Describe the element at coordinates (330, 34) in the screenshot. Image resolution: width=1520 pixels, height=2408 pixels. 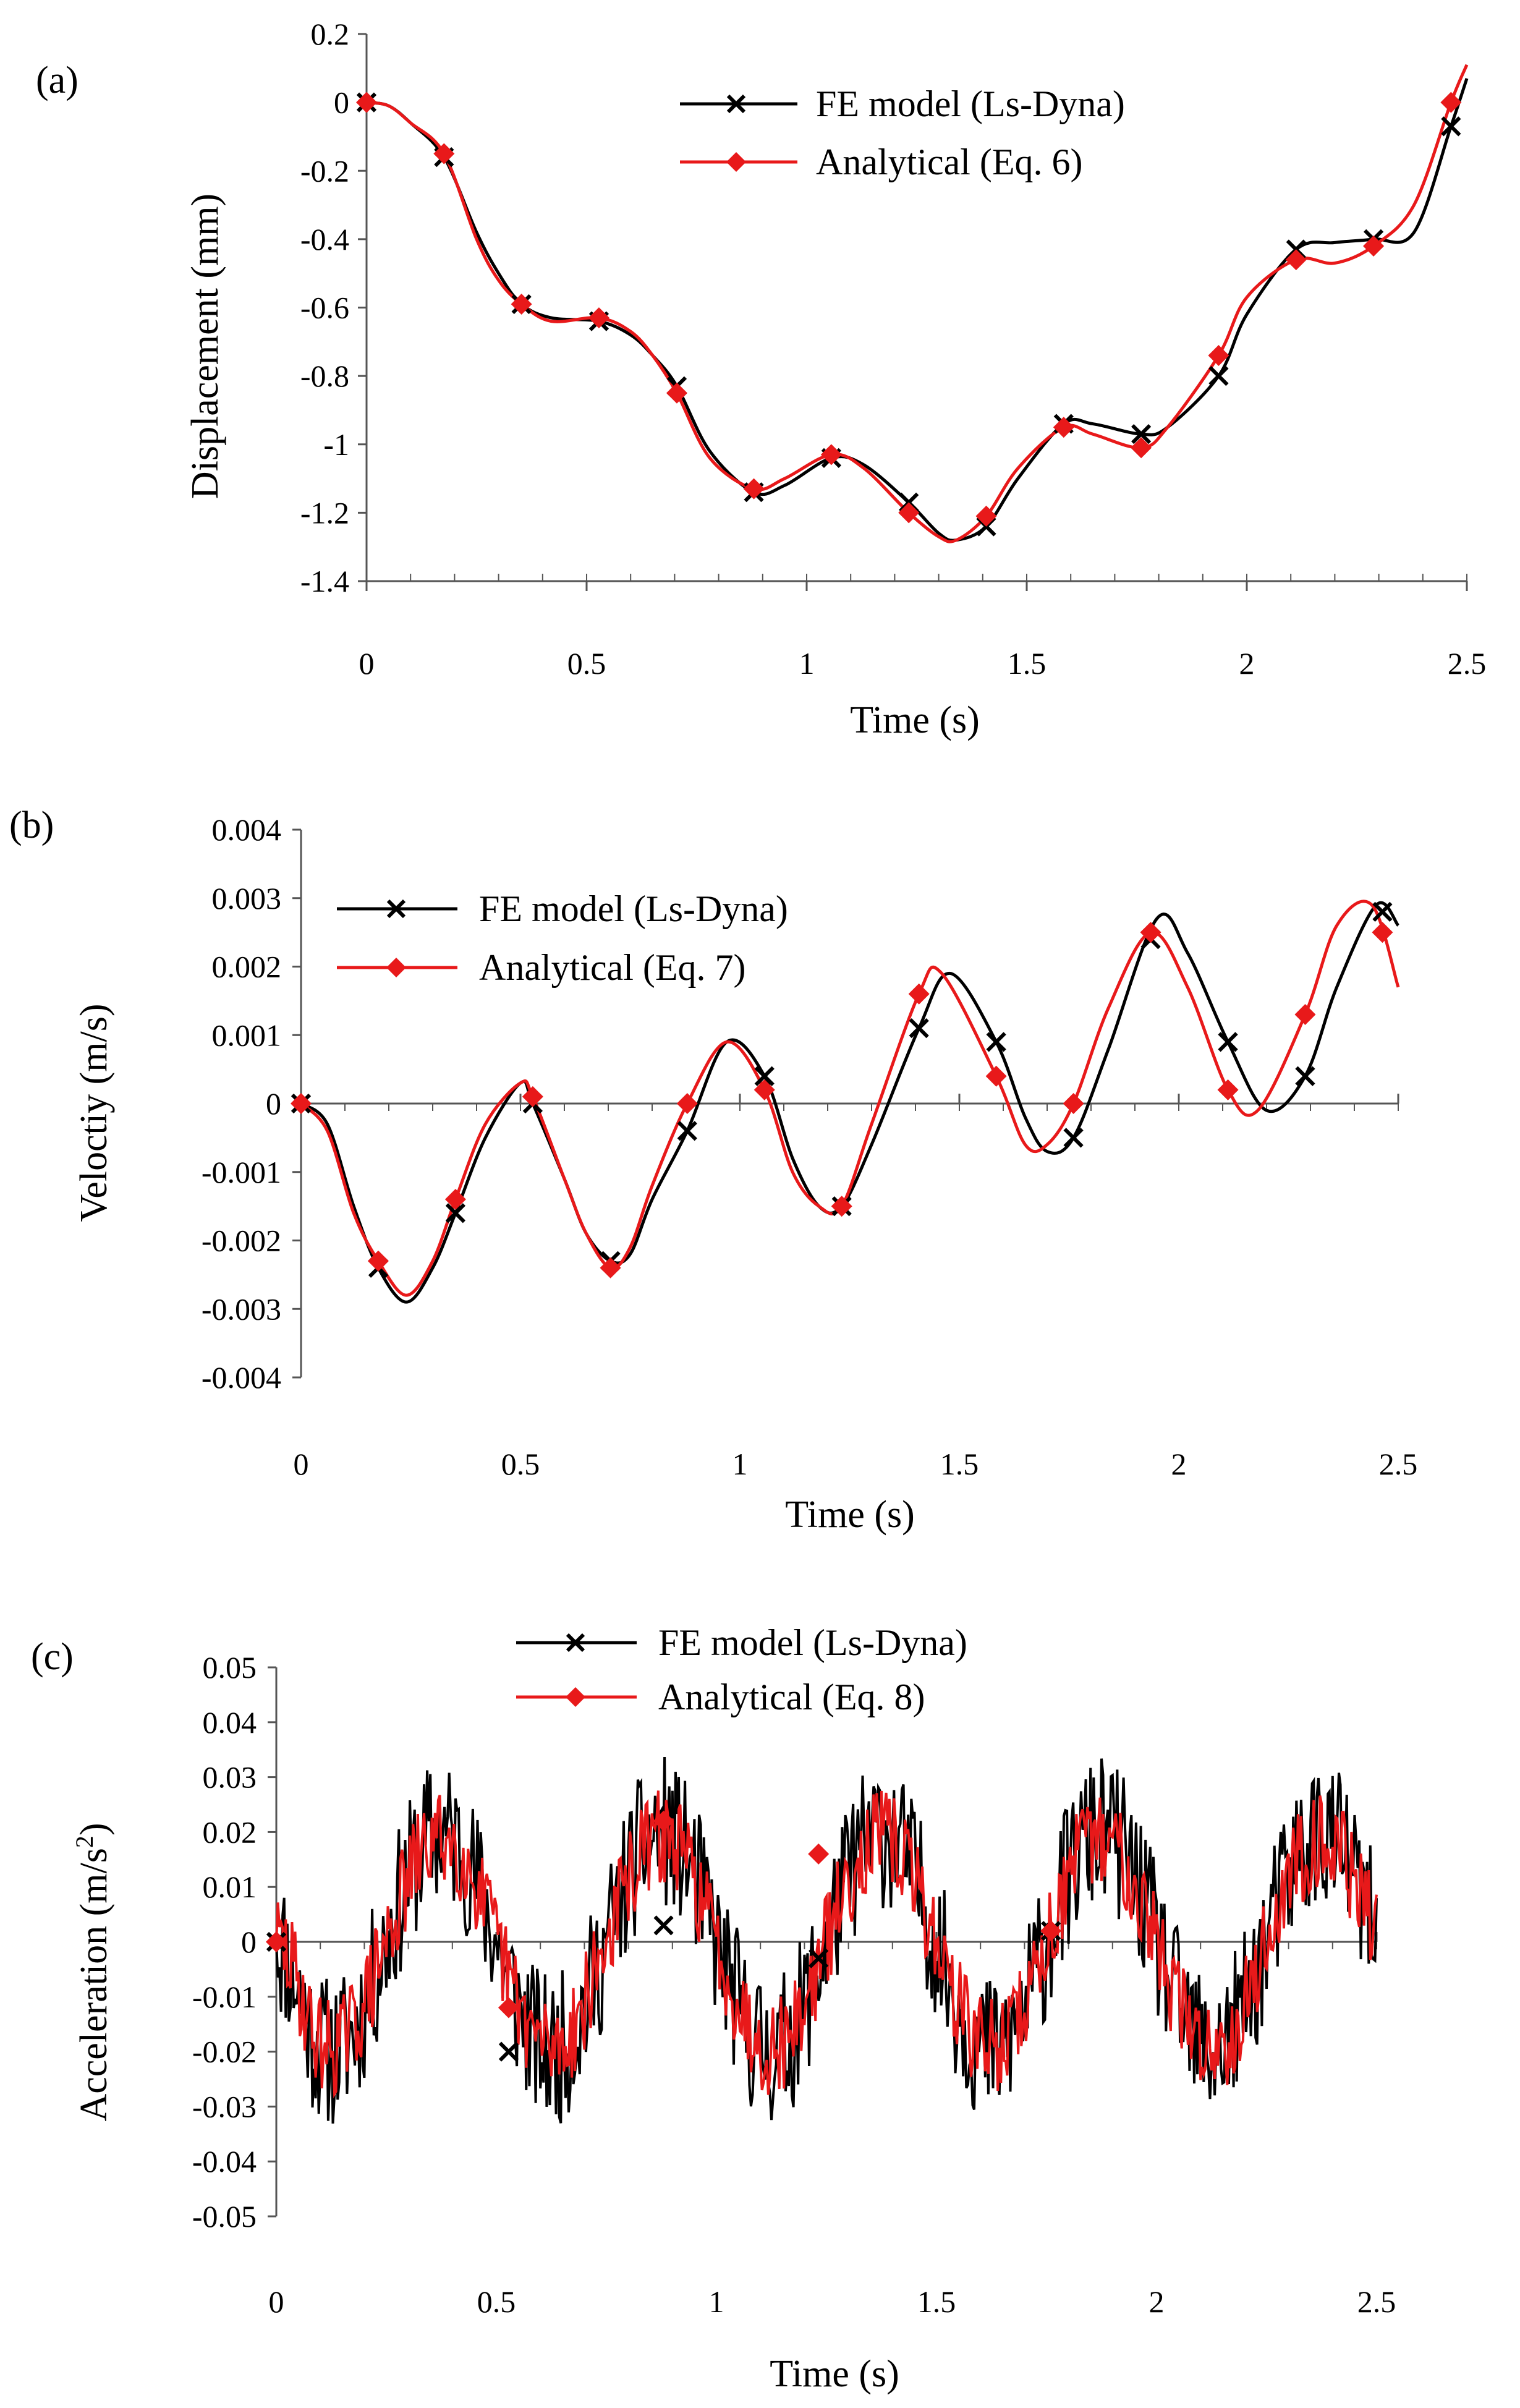
I see `y-tick-label-a: 0.2` at that location.